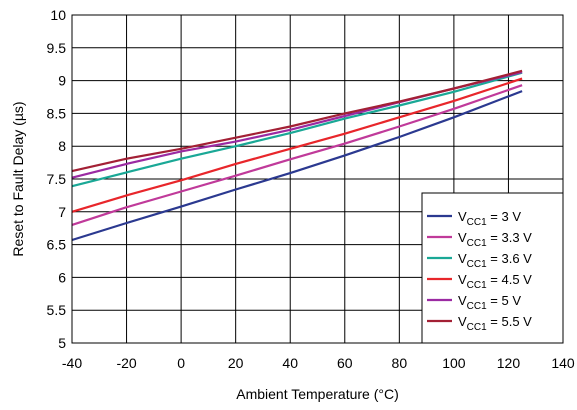 Image resolution: width=577 pixels, height=410 pixels. What do you see at coordinates (495, 260) in the screenshot?
I see `legend-entry: VCC1 = 3.6 V` at bounding box center [495, 260].